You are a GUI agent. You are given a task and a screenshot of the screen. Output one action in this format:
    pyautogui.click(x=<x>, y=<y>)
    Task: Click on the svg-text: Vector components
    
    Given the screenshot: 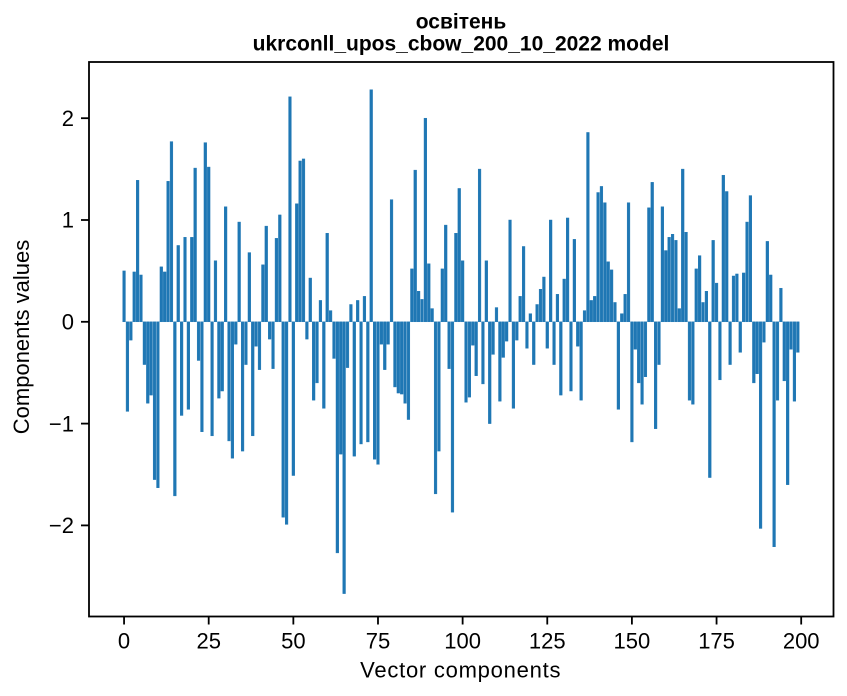 What is the action you would take?
    pyautogui.click(x=460, y=670)
    